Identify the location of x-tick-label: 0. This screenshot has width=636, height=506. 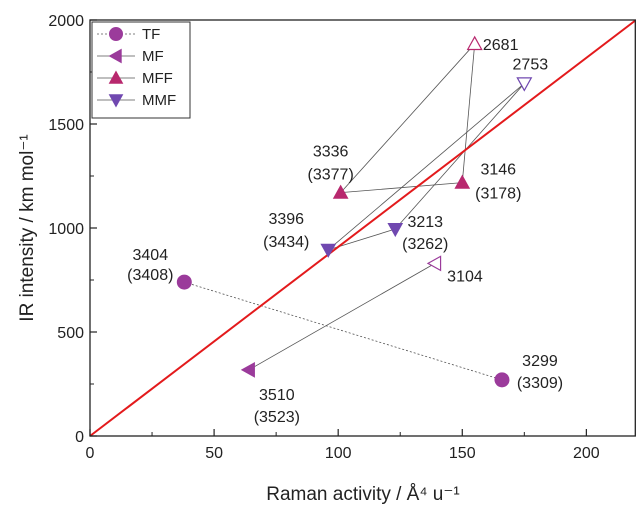
(90, 453).